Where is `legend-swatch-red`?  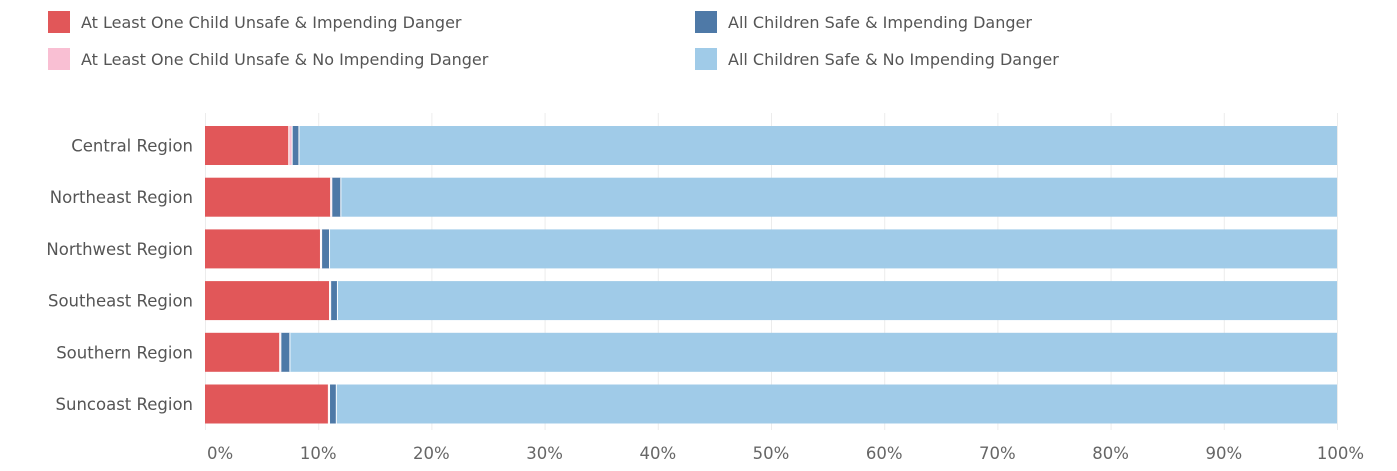 legend-swatch-red is located at coordinates (59, 22).